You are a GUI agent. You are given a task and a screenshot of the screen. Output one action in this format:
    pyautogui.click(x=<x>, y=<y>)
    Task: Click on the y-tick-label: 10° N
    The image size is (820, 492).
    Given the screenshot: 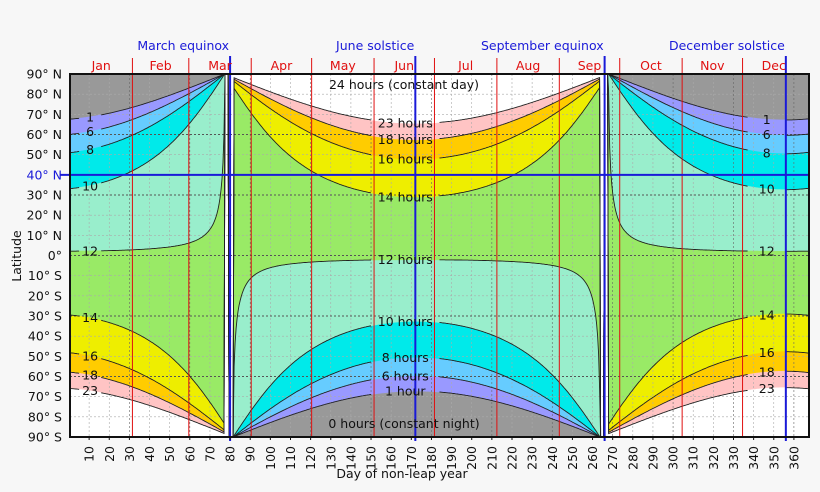 What is the action you would take?
    pyautogui.click(x=44, y=235)
    